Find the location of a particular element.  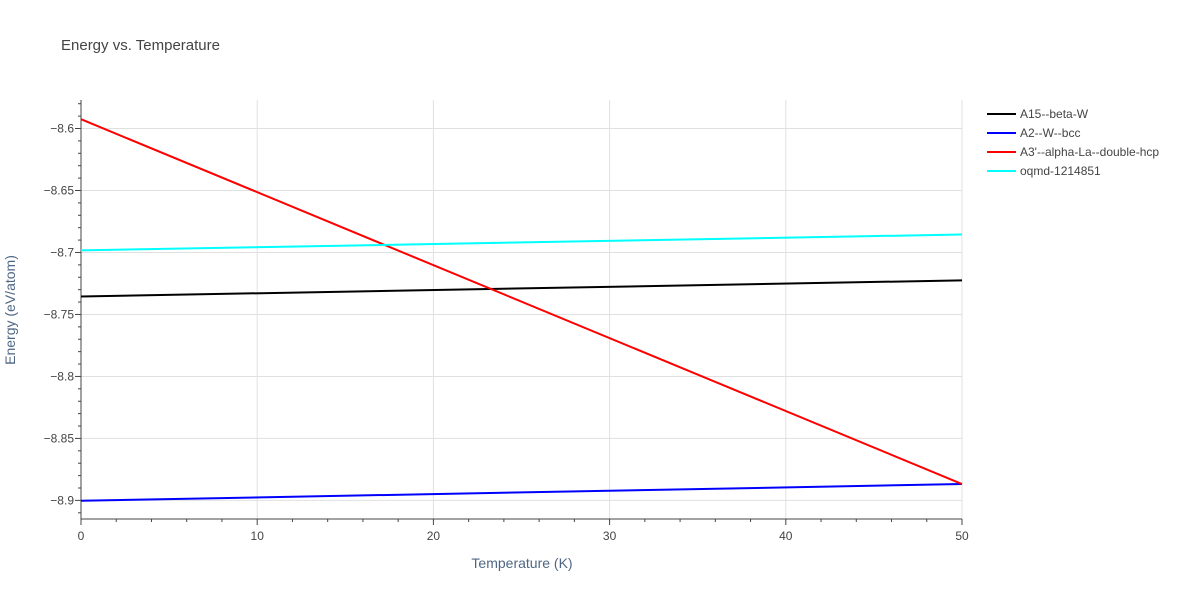

legend-item: A15--beta-W is located at coordinates (1038, 114).